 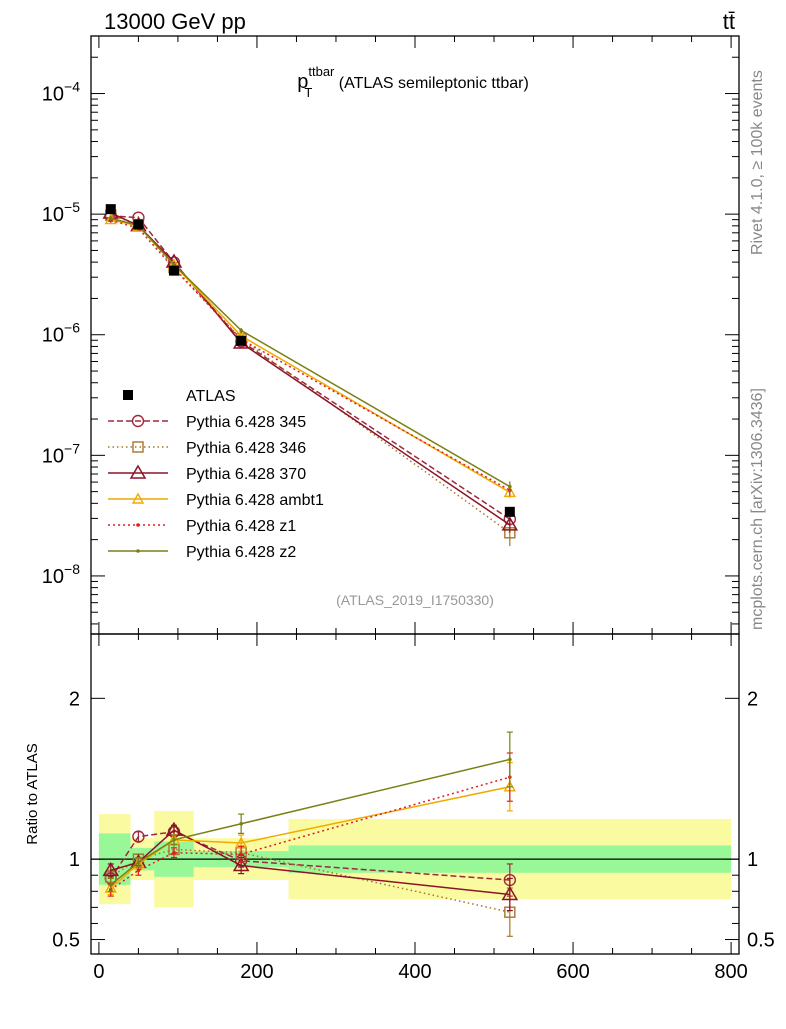 I want to click on x-tick-label: 0, so click(x=98, y=972).